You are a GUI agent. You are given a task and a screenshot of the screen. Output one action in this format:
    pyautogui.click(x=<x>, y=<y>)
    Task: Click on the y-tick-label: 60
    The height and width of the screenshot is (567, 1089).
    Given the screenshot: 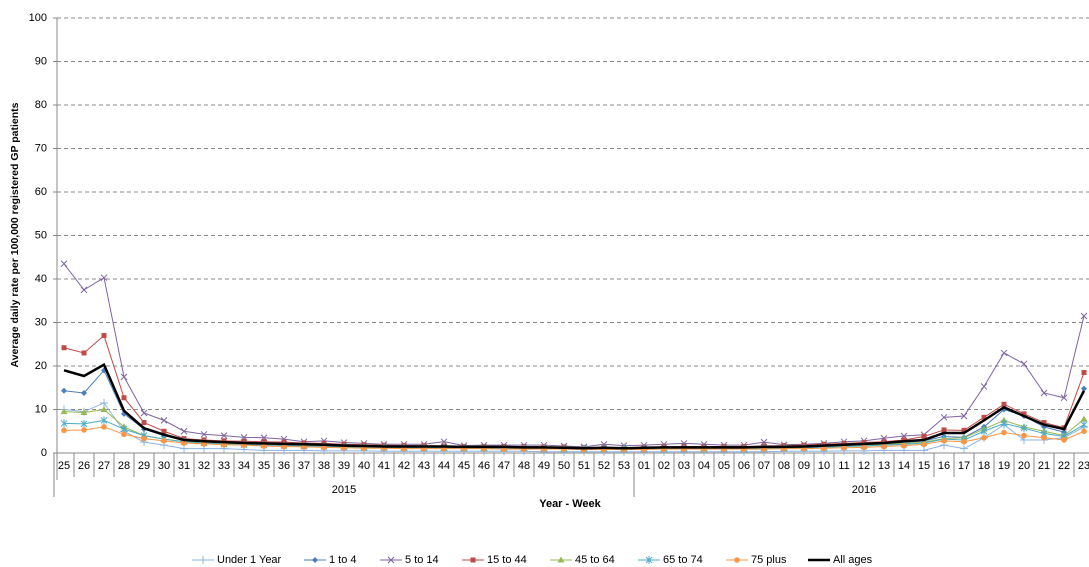 What is the action you would take?
    pyautogui.click(x=41, y=192)
    